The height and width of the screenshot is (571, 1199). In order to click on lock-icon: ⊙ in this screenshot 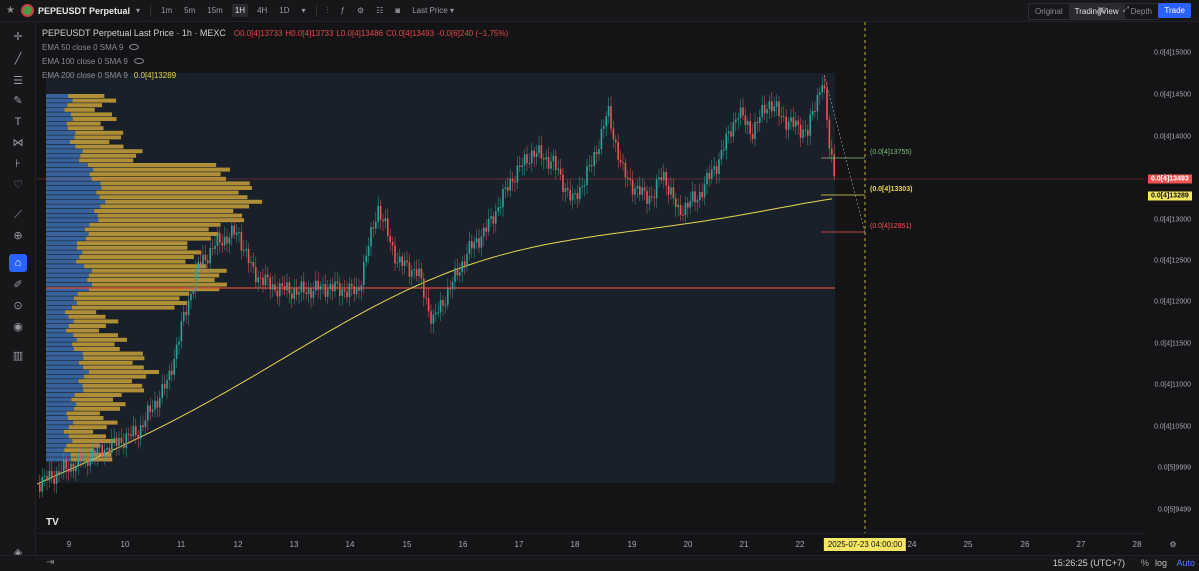, I will do `click(18, 306)`.